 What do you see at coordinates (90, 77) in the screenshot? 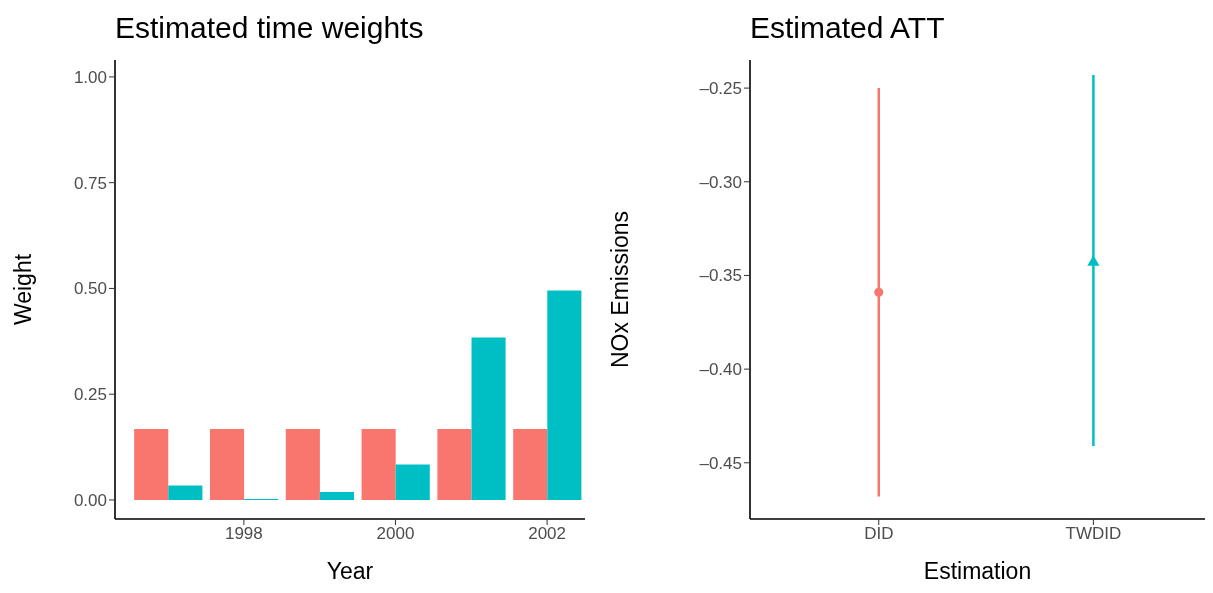
I see `y-tick-label: 1.00` at bounding box center [90, 77].